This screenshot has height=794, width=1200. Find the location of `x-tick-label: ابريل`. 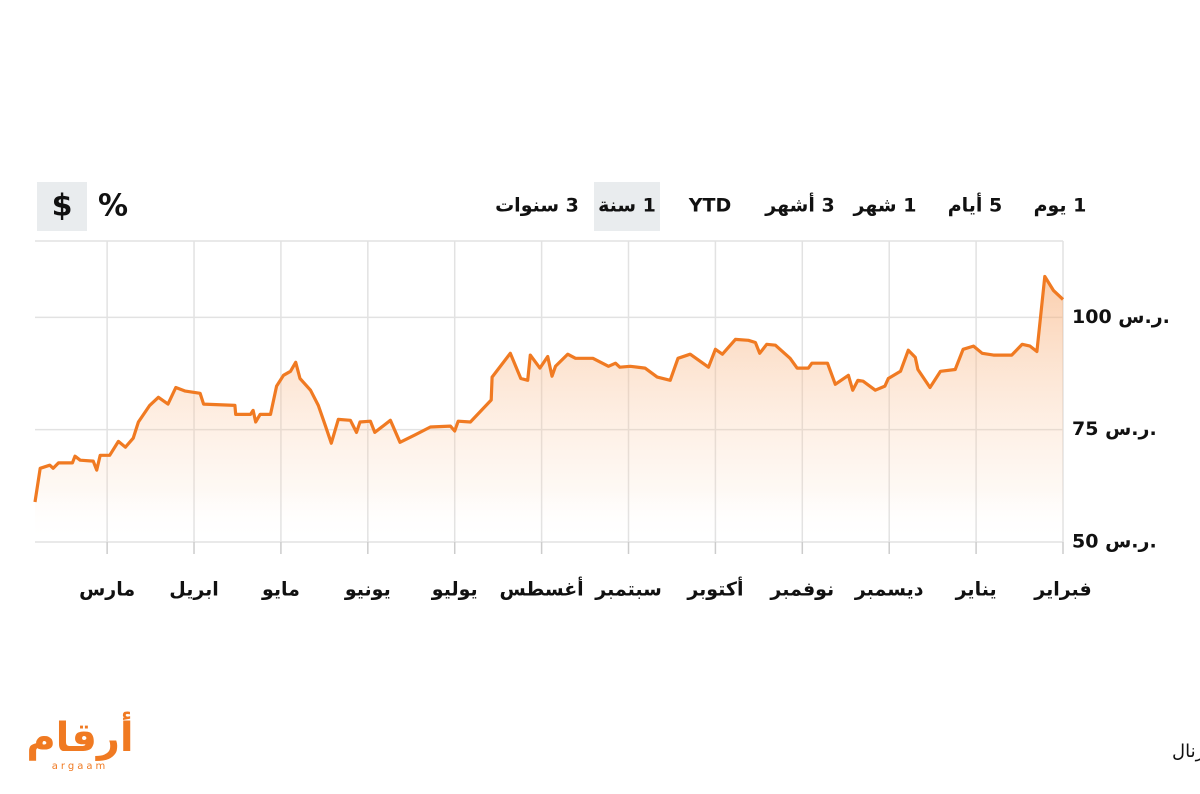

x-tick-label: ابريل is located at coordinates (194, 590).